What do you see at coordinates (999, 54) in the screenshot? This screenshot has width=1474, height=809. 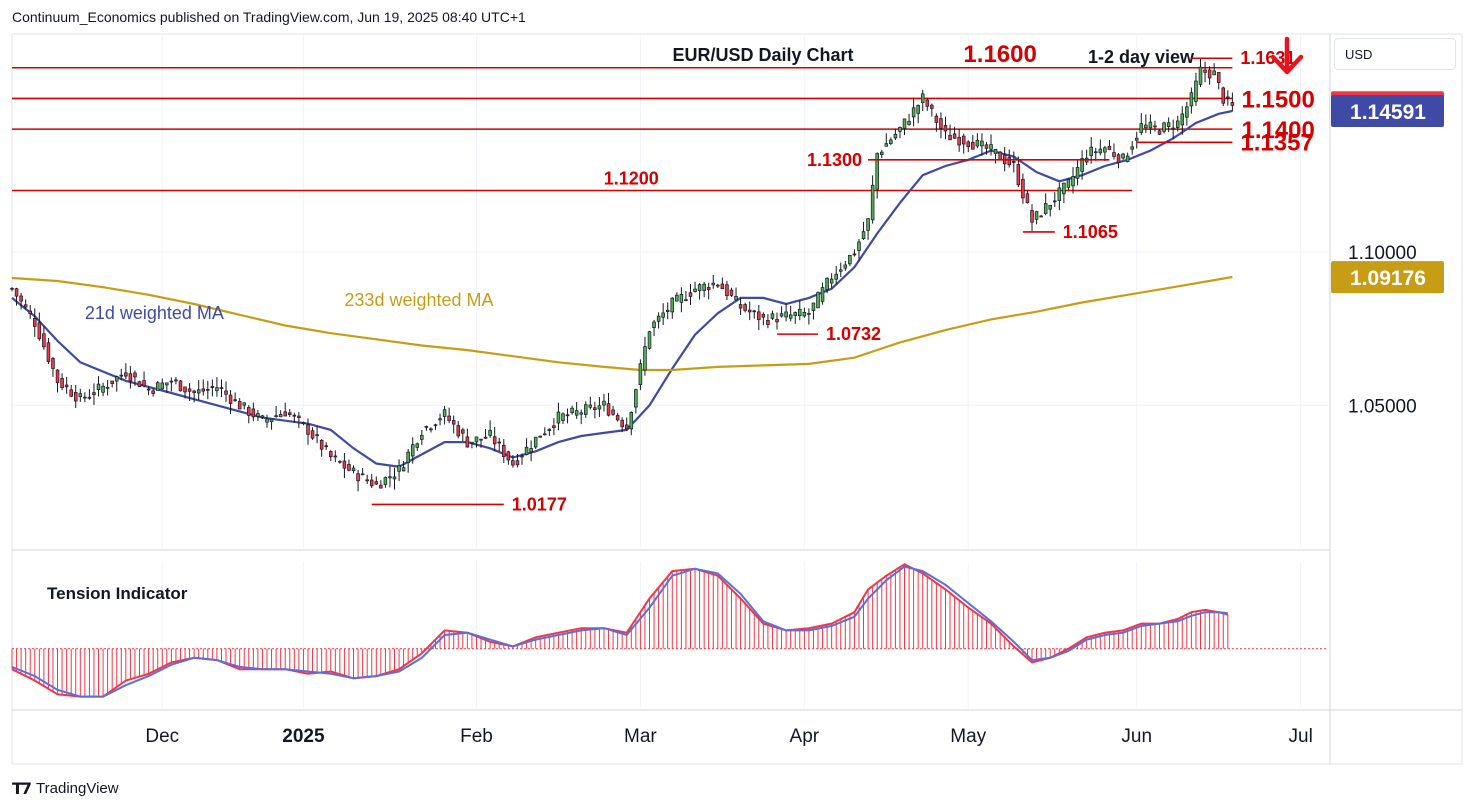 I see `level-label: 1.1600` at bounding box center [999, 54].